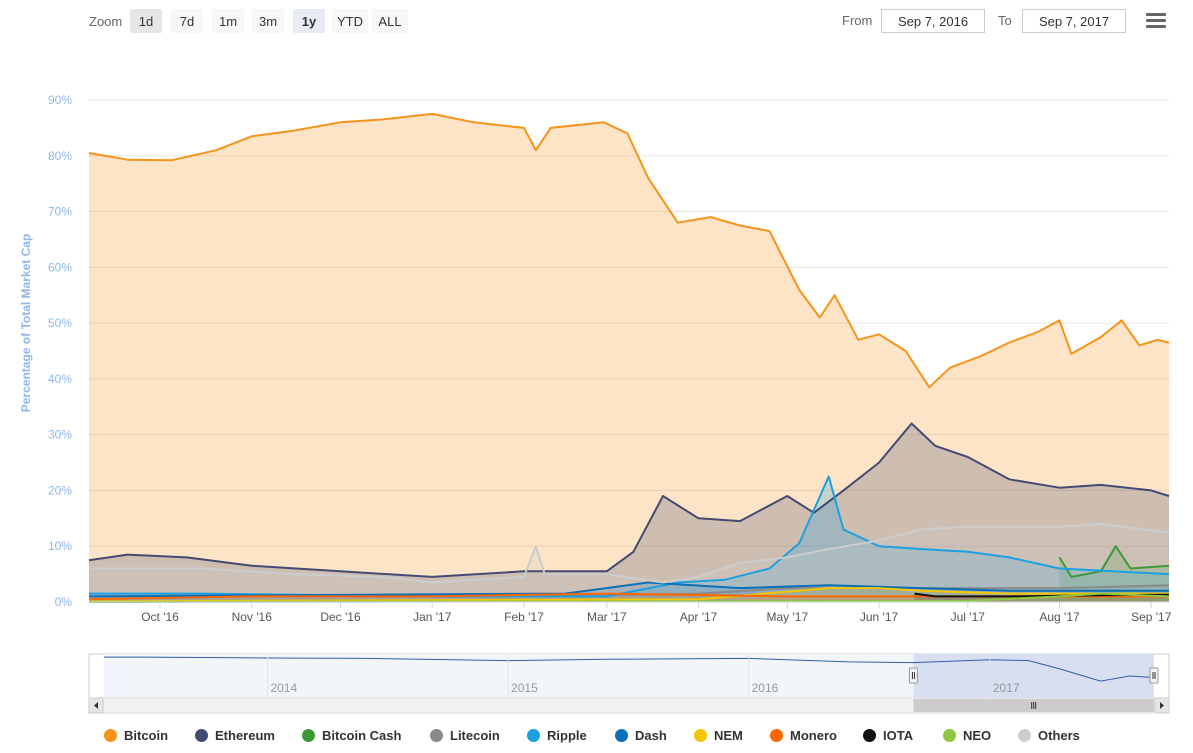  I want to click on scroll-left-arrow-icon, so click(96, 705).